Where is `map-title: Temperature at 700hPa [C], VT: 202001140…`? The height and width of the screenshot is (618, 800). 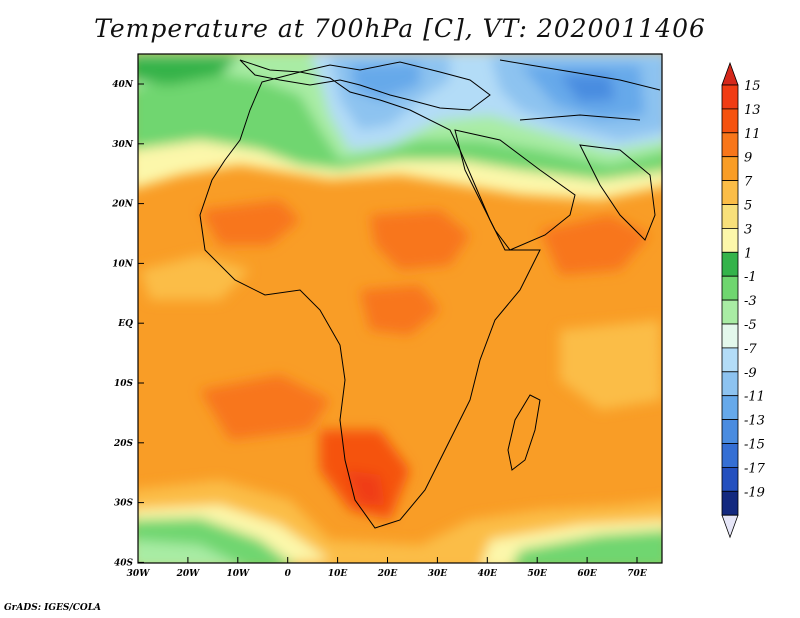
map-title: Temperature at 700hPa [C], VT: 202001140… is located at coordinates (400, 28).